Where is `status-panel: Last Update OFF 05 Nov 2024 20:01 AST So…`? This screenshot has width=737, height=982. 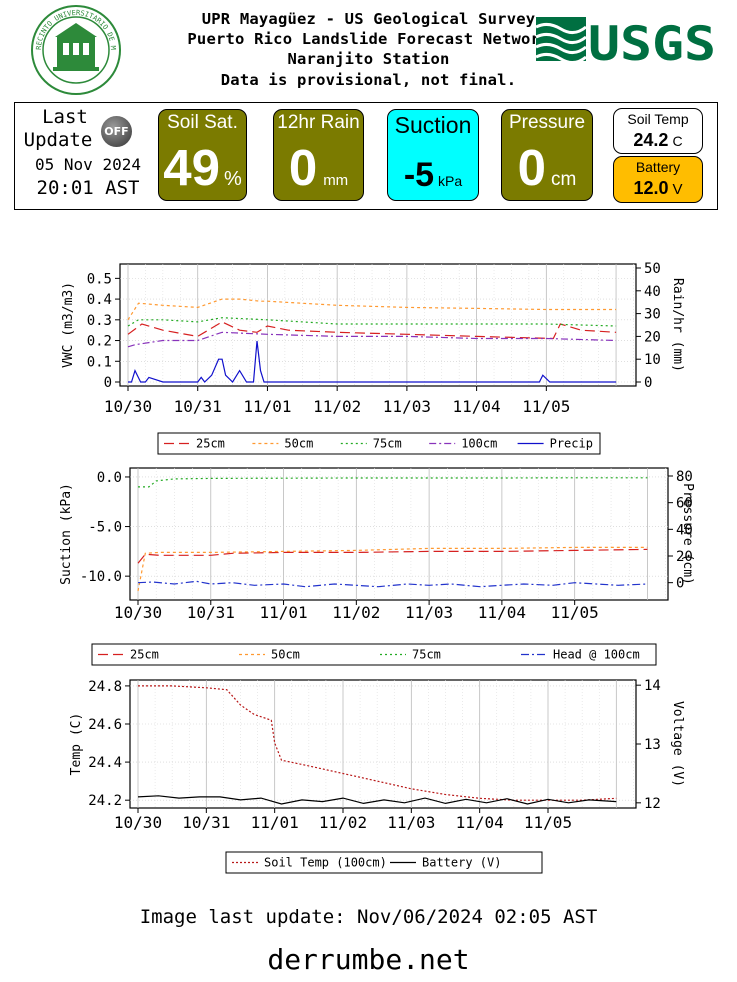
status-panel: Last Update OFF 05 Nov 2024 20:01 AST So… is located at coordinates (366, 156).